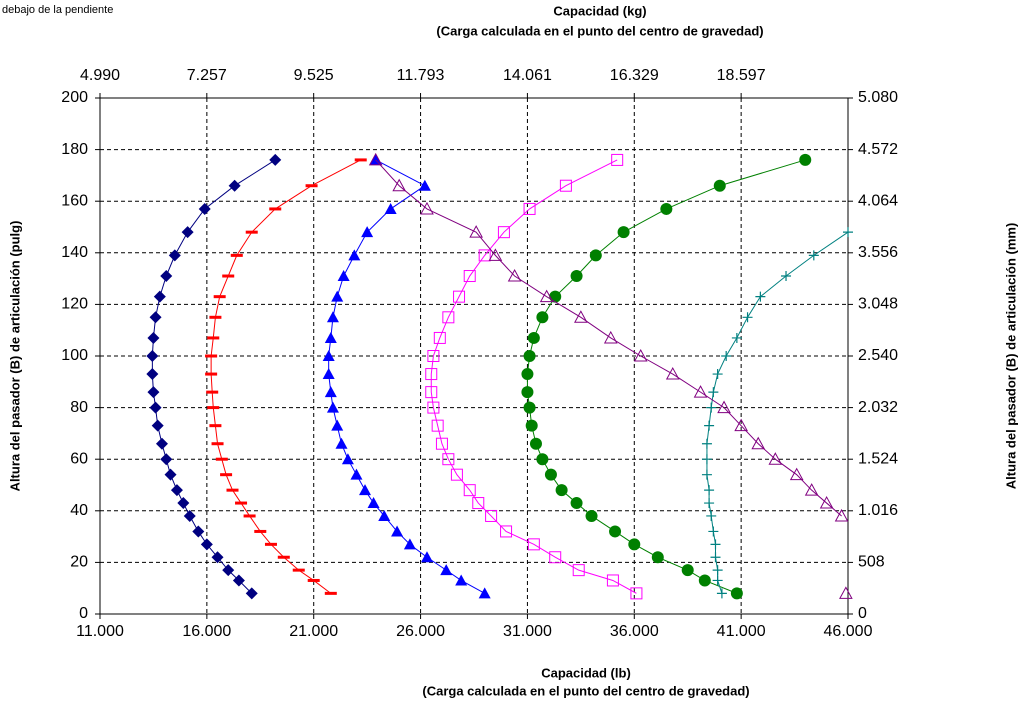  I want to click on y2-tick-label: 1.524, so click(878, 458).